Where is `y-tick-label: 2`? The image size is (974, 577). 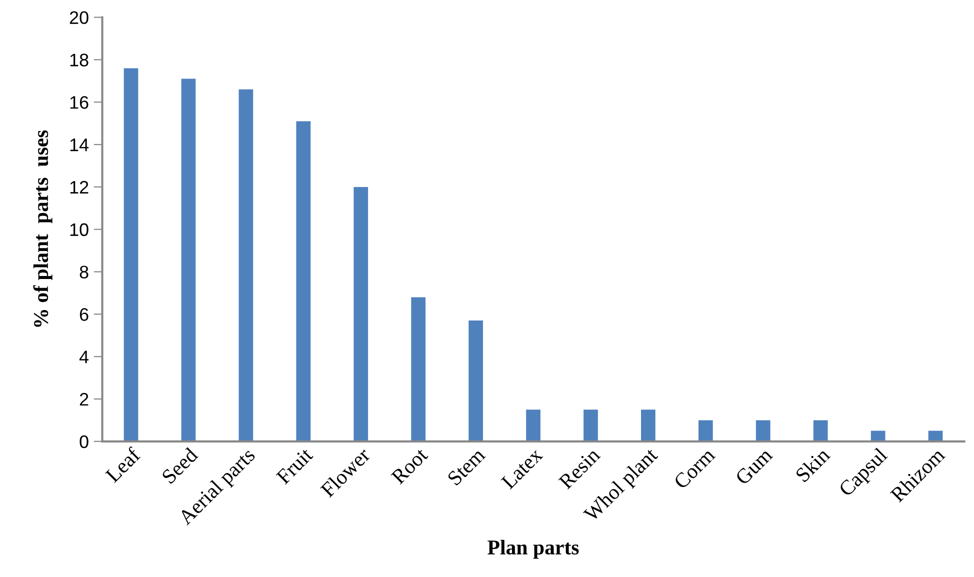
y-tick-label: 2 is located at coordinates (84, 399).